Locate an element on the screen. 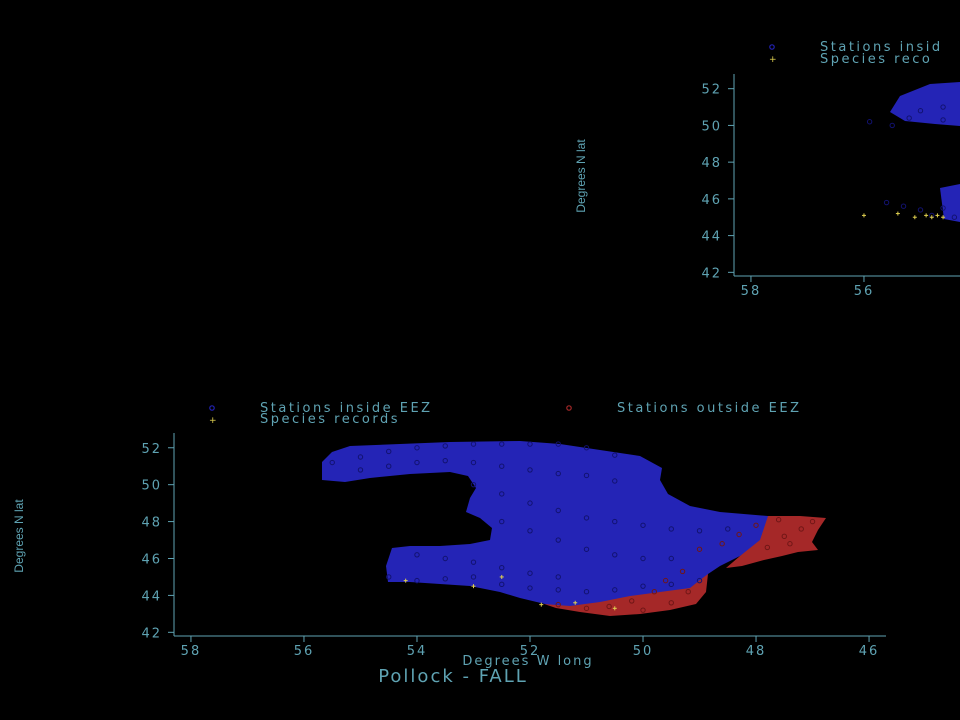 The width and height of the screenshot is (960, 720). legend-marker-inside is located at coordinates (212, 408).